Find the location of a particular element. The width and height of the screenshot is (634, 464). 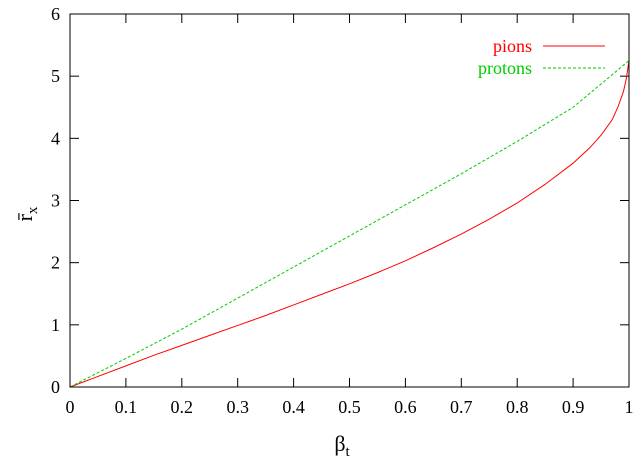

x-axis-label-main: β is located at coordinates (339, 443).